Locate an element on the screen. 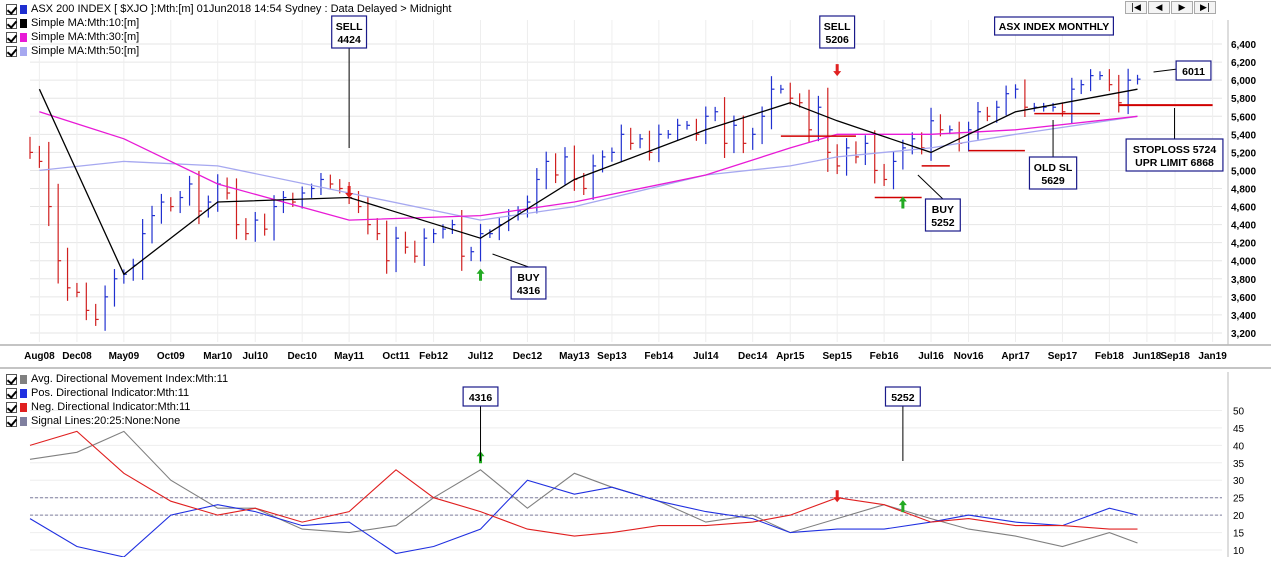 This screenshot has height=562, width=1271. prev-page-button: ◀ is located at coordinates (1159, 7).